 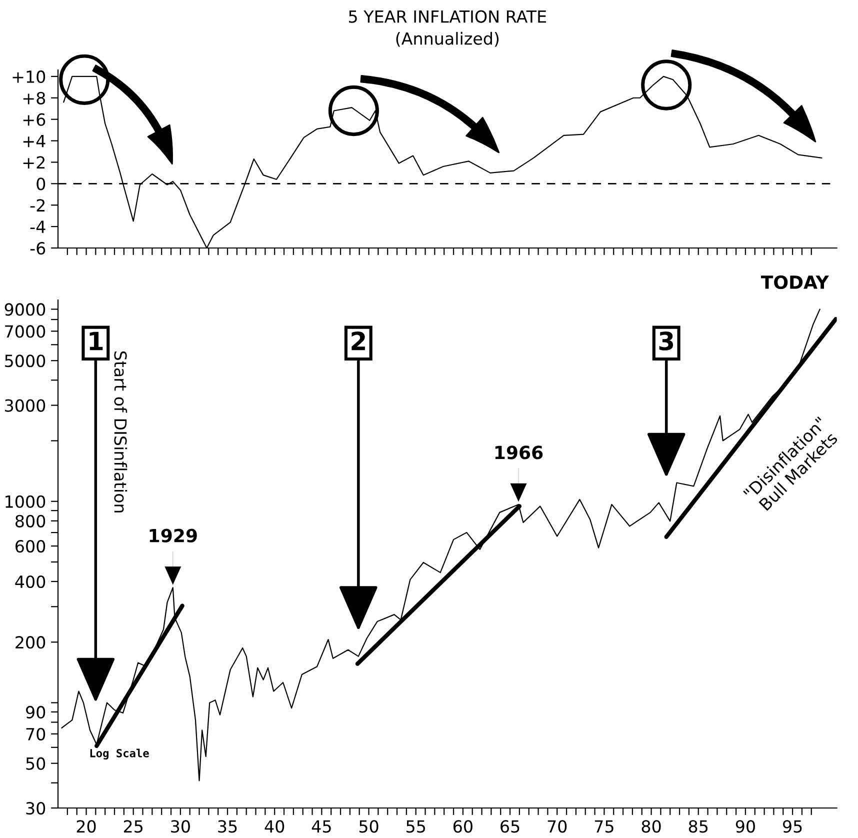 What do you see at coordinates (180, 826) in the screenshot?
I see `x-tick-label: 30` at bounding box center [180, 826].